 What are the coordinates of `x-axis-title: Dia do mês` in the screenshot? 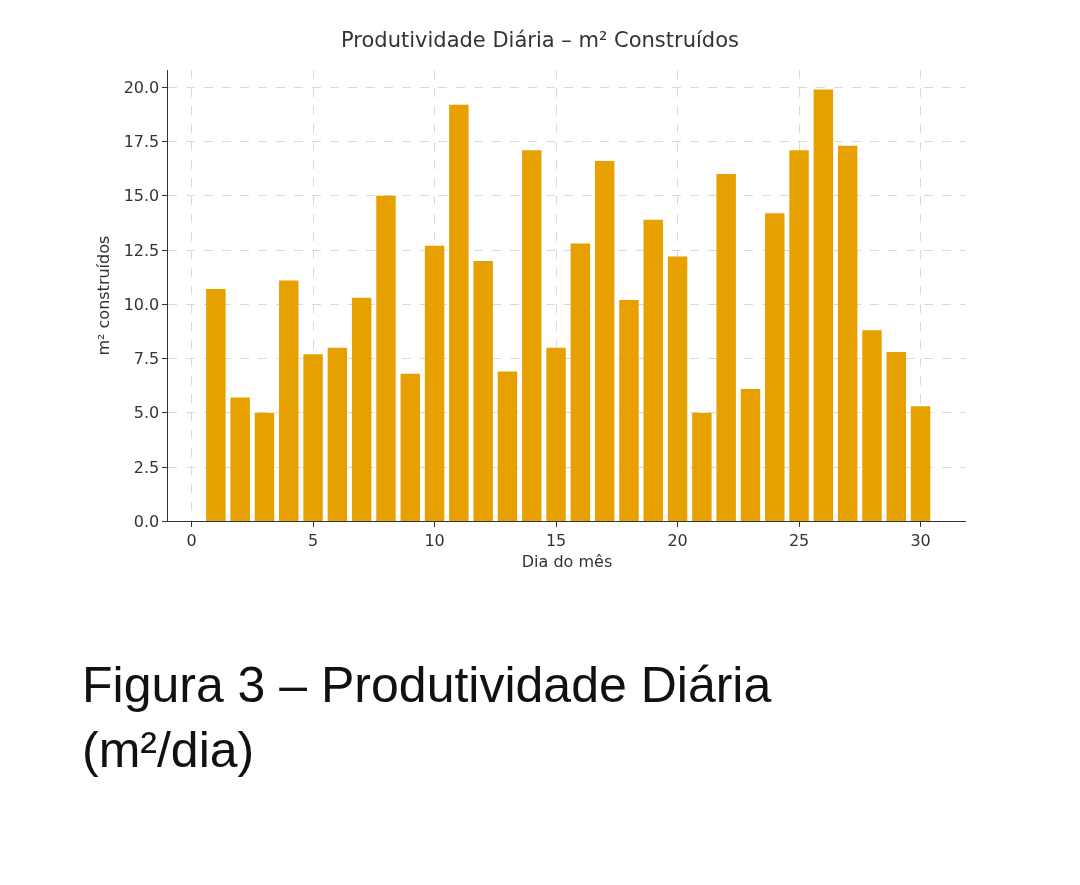 It's located at (567, 562).